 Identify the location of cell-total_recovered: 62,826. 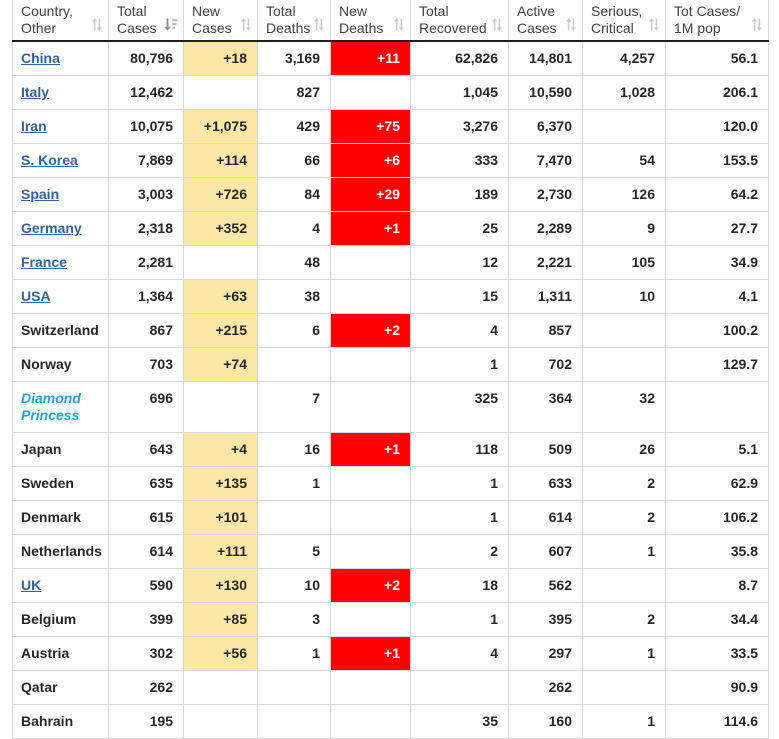
(459, 58).